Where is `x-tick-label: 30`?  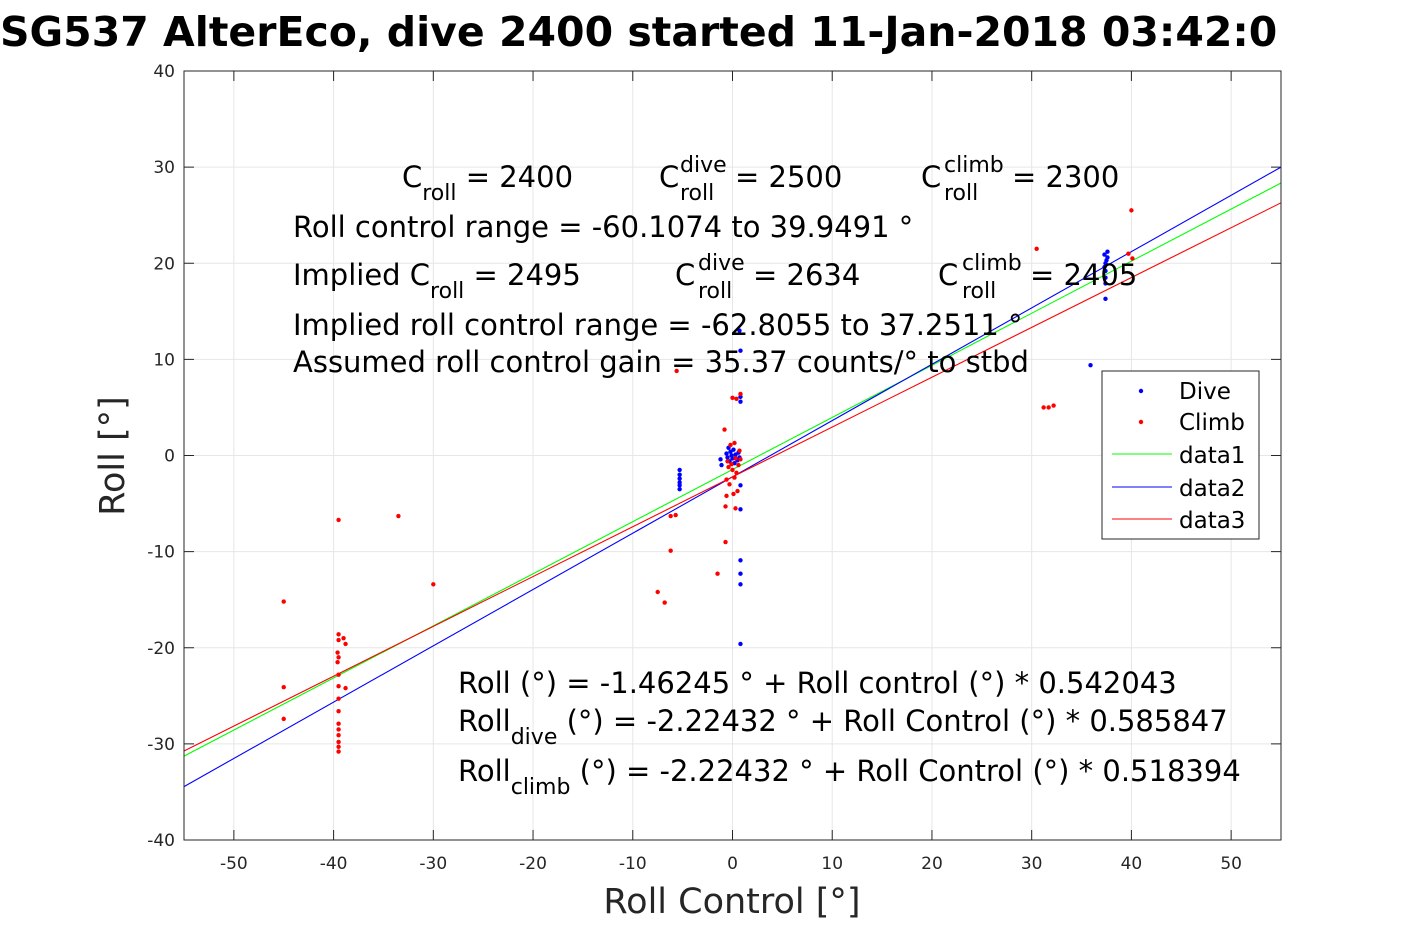 x-tick-label: 30 is located at coordinates (1032, 864).